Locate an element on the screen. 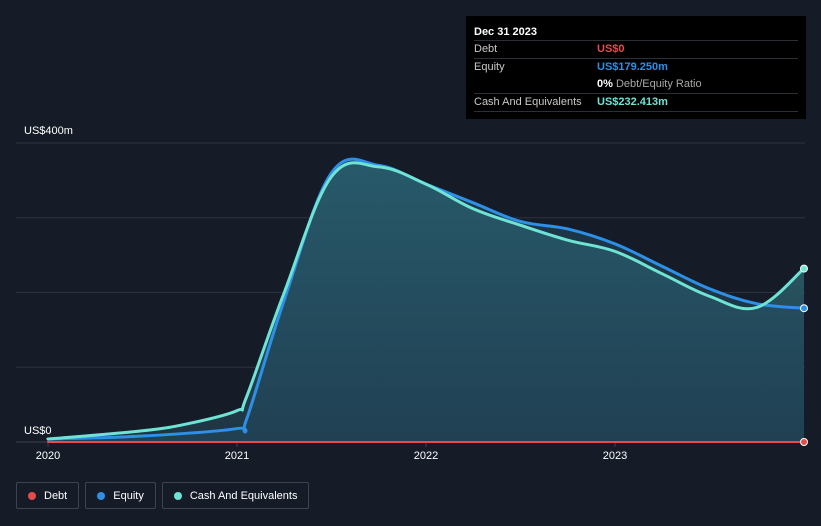 The image size is (821, 526). legend: Debt Equity Cash And Equivalents is located at coordinates (163, 495).